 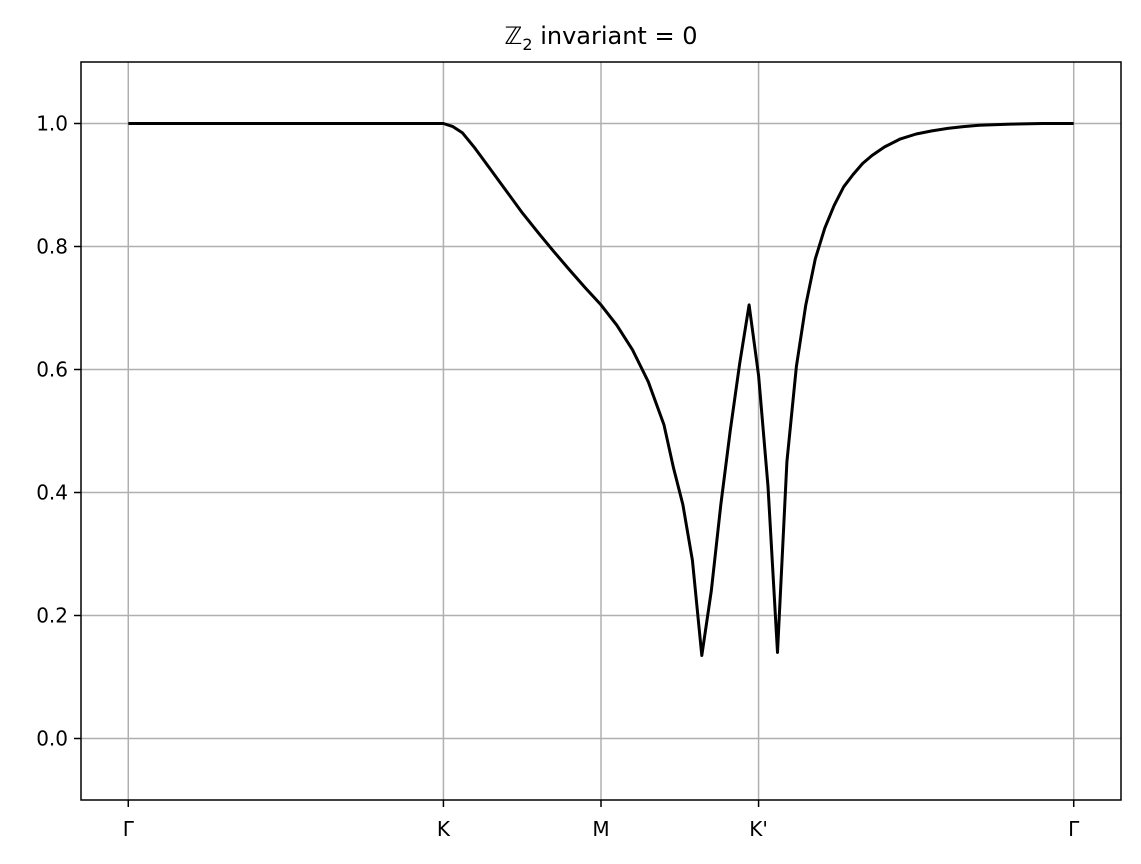 What do you see at coordinates (600, 829) in the screenshot?
I see `x-tick-label: M` at bounding box center [600, 829].